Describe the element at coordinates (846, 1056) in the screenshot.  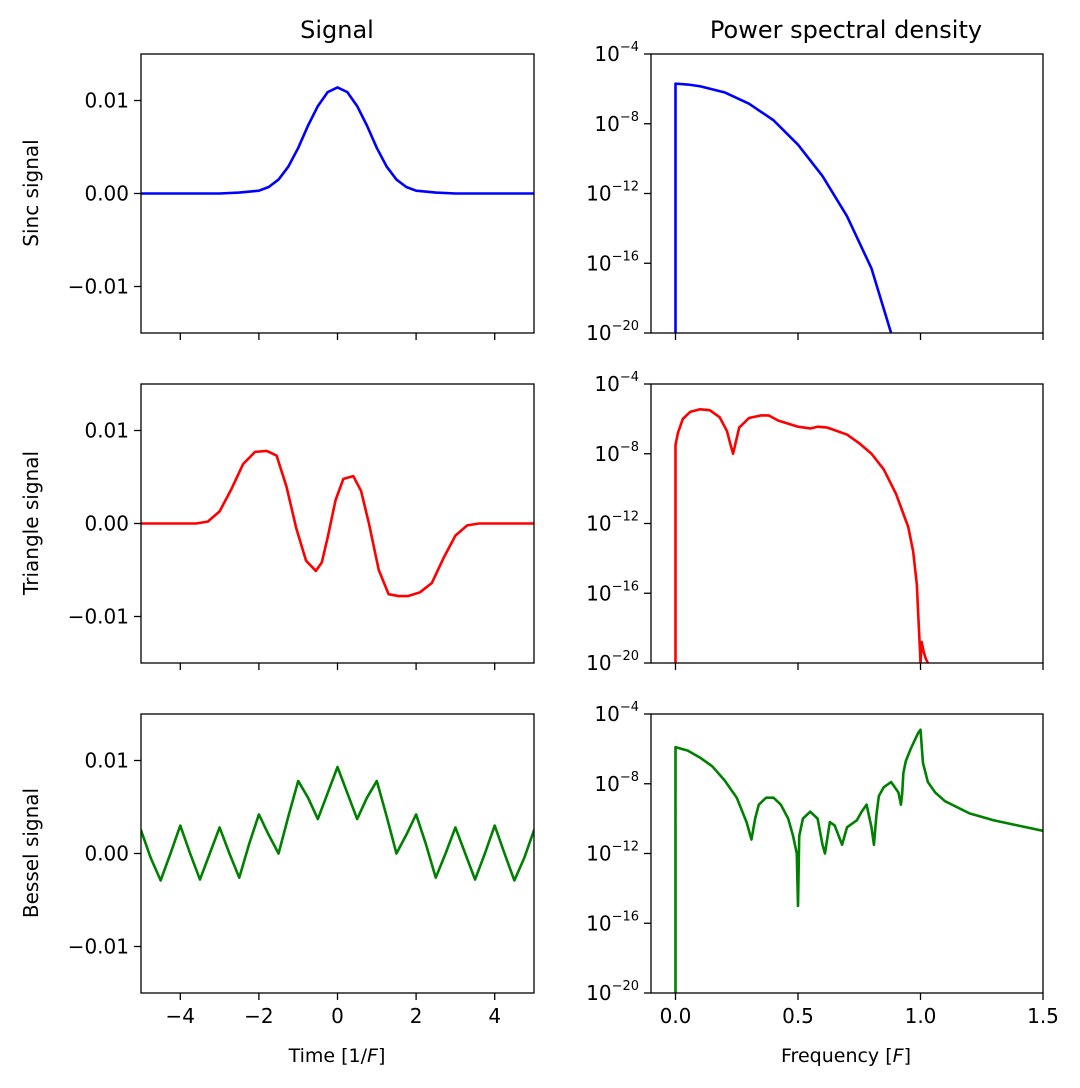
I see `frequency-axis-label: Frequency [F]` at that location.